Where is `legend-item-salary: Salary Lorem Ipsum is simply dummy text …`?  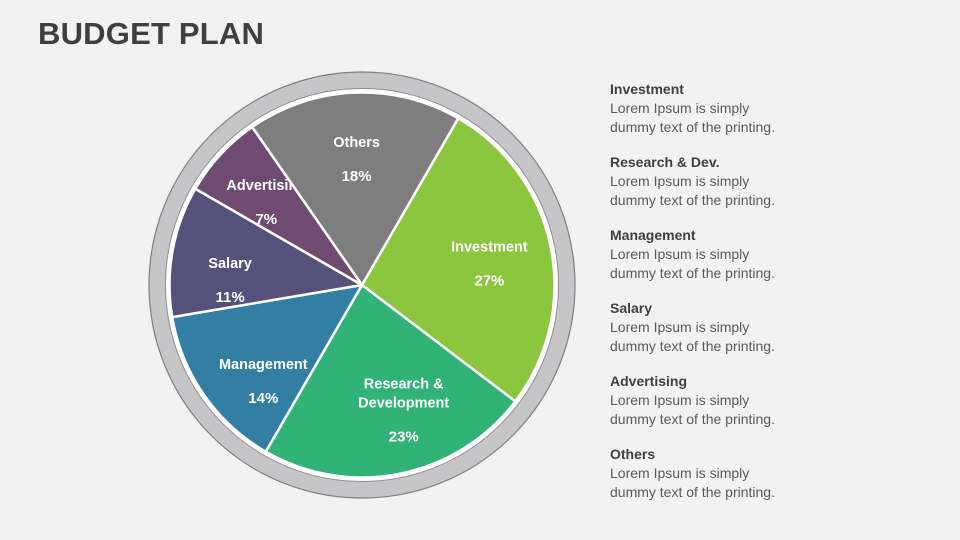
legend-item-salary: Salary Lorem Ipsum is simply dummy text … is located at coordinates (735, 327).